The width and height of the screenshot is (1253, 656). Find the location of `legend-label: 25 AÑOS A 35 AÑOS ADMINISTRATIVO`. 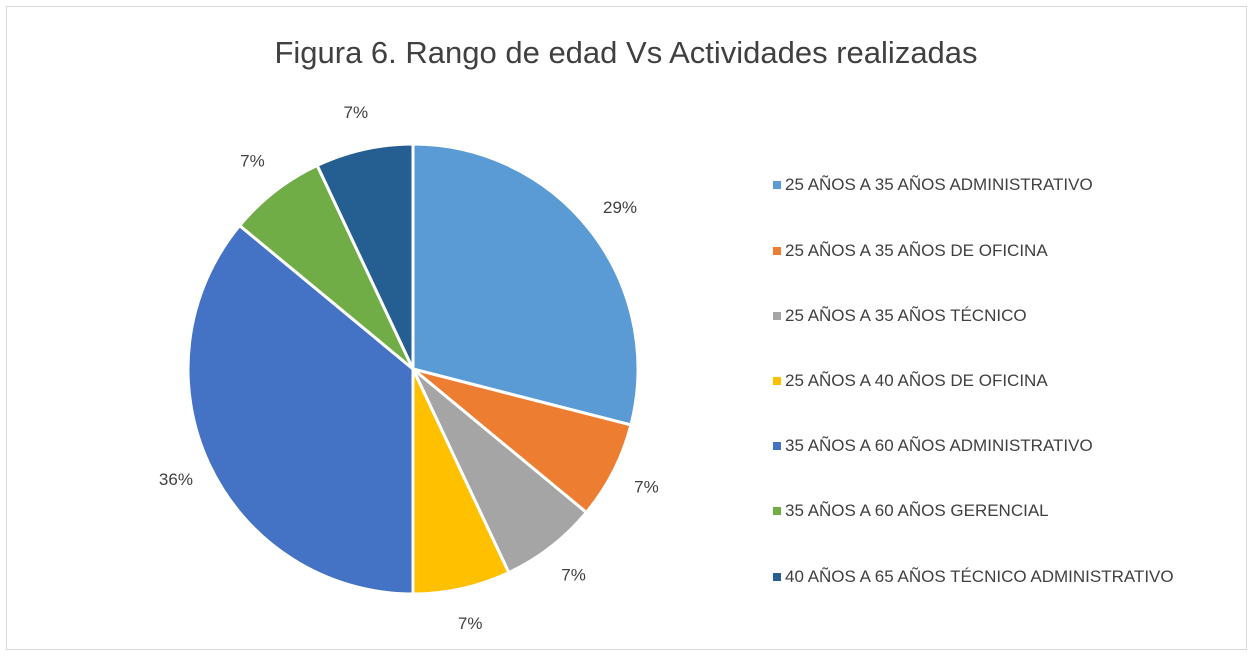

legend-label: 25 AÑOS A 35 AÑOS ADMINISTRATIVO is located at coordinates (939, 184).